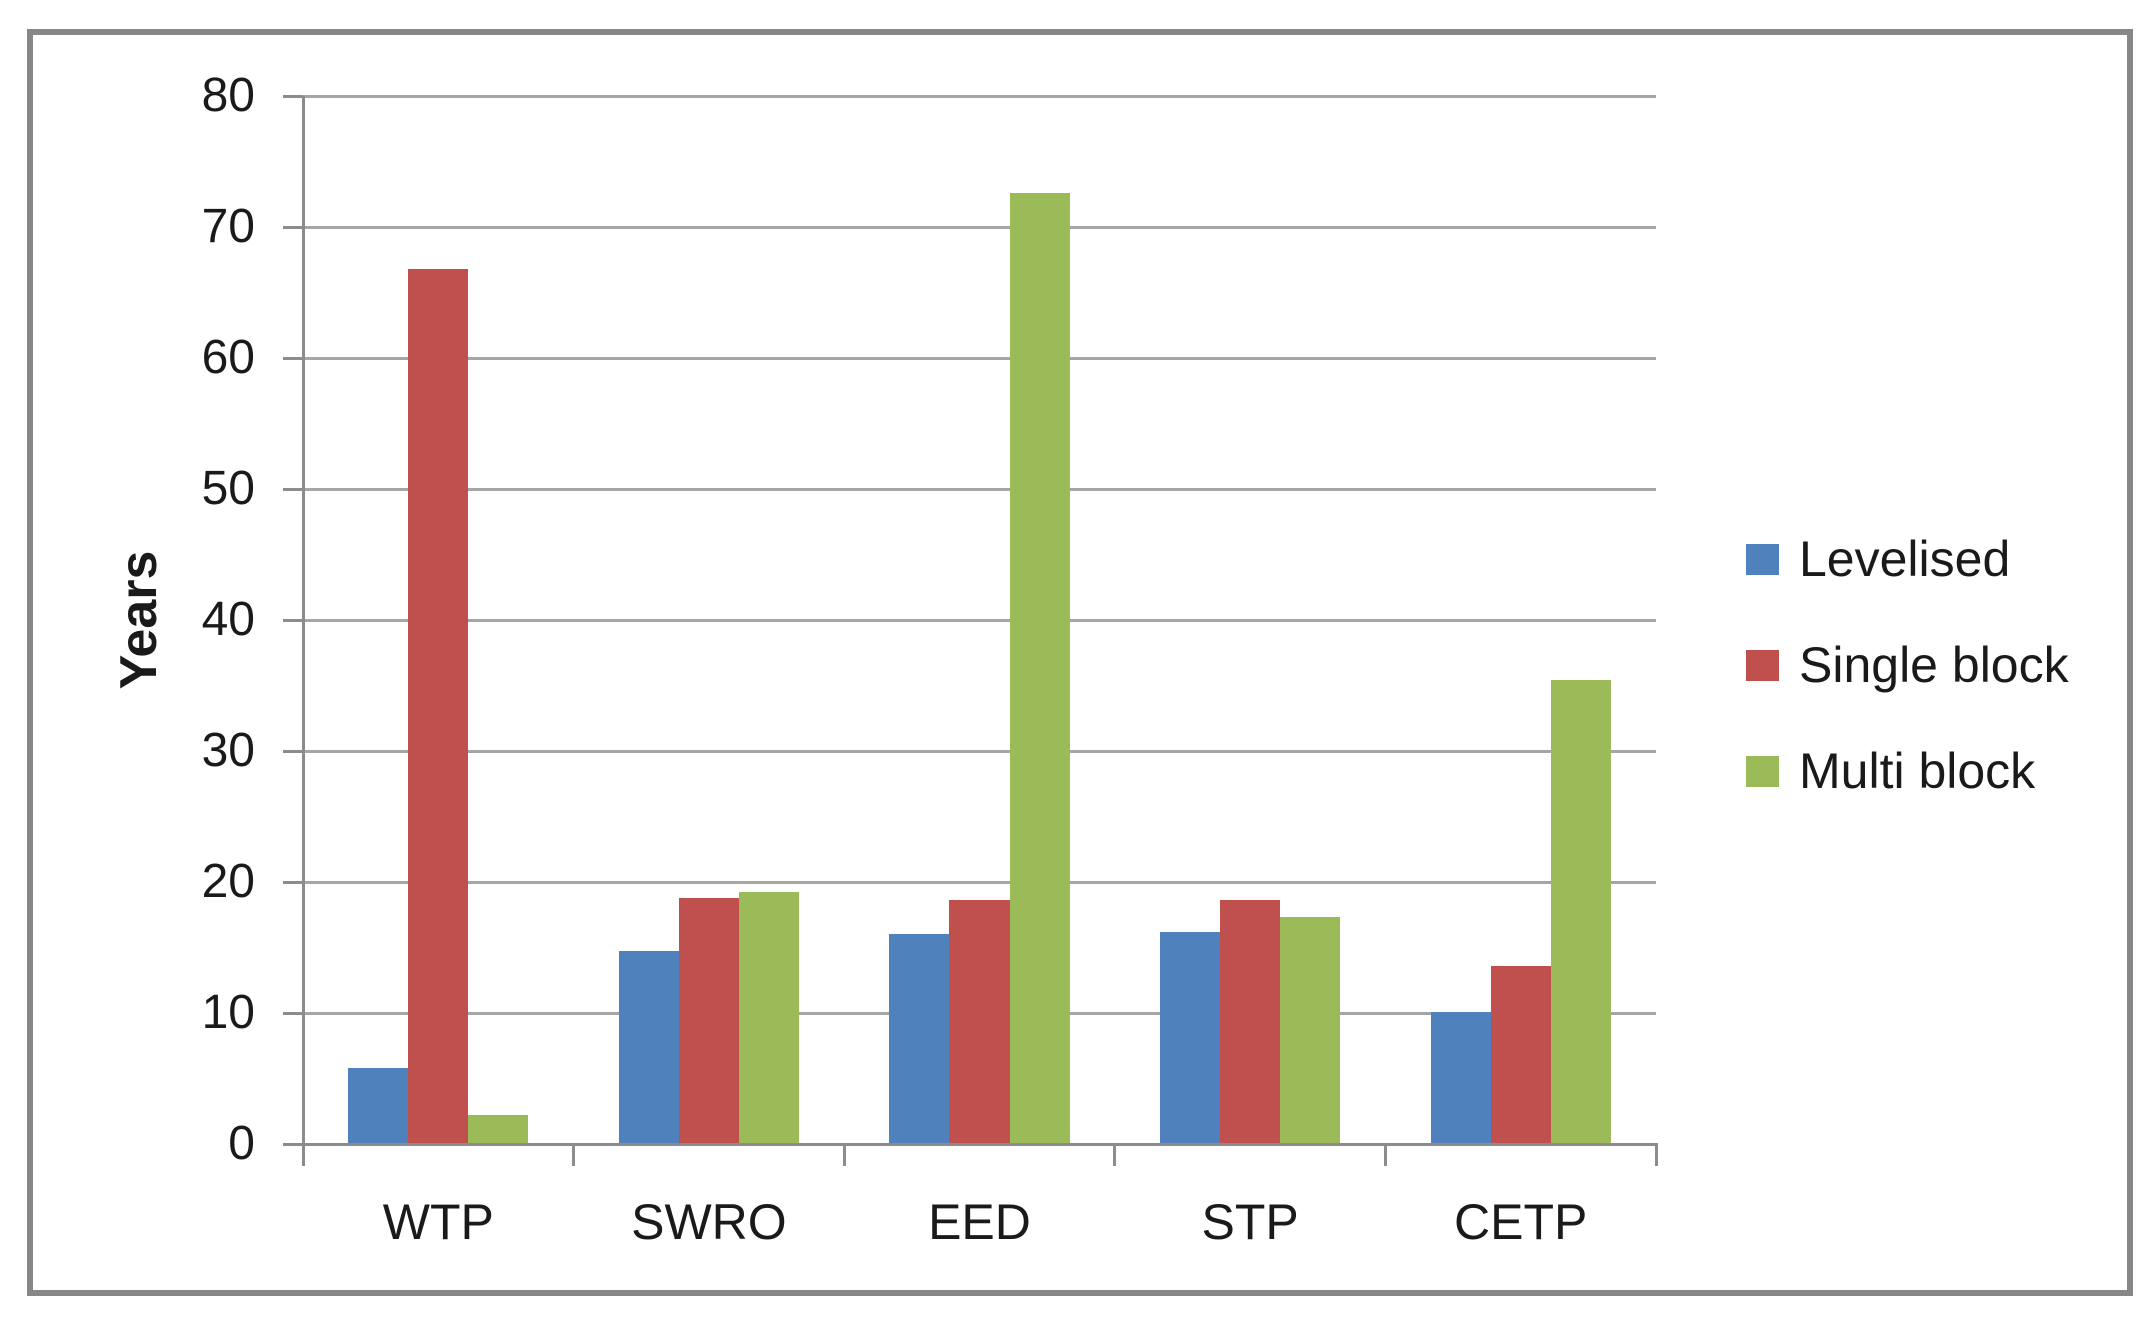 Image resolution: width=2155 pixels, height=1323 pixels. Describe the element at coordinates (228, 488) in the screenshot. I see `y-tick-label-50: 50` at that location.